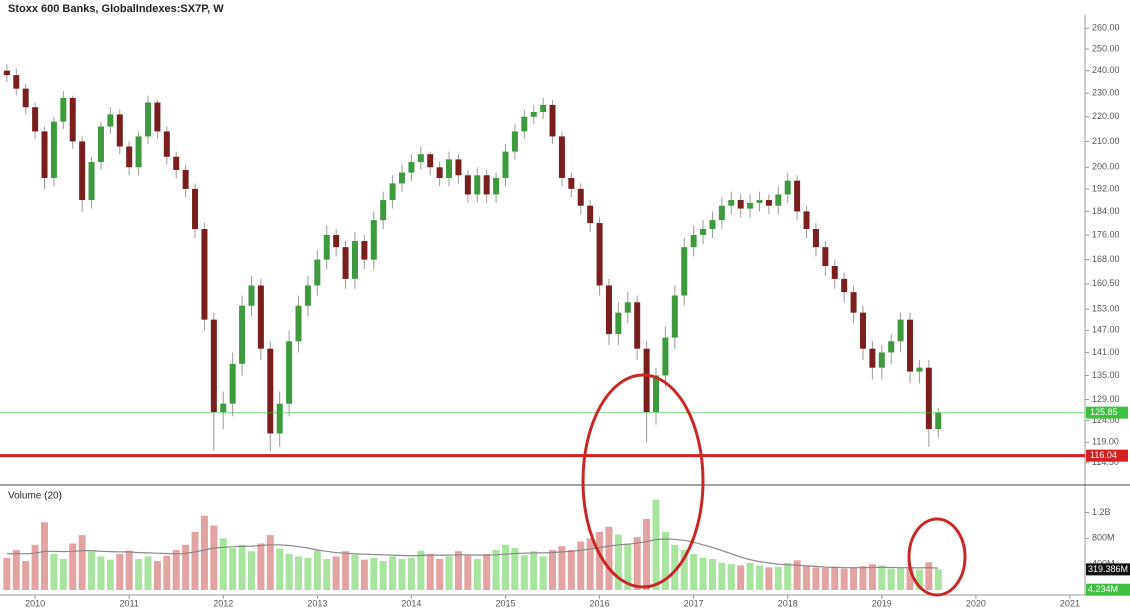 This screenshot has height=610, width=1130. I want to click on price-label-box, so click(1107, 412).